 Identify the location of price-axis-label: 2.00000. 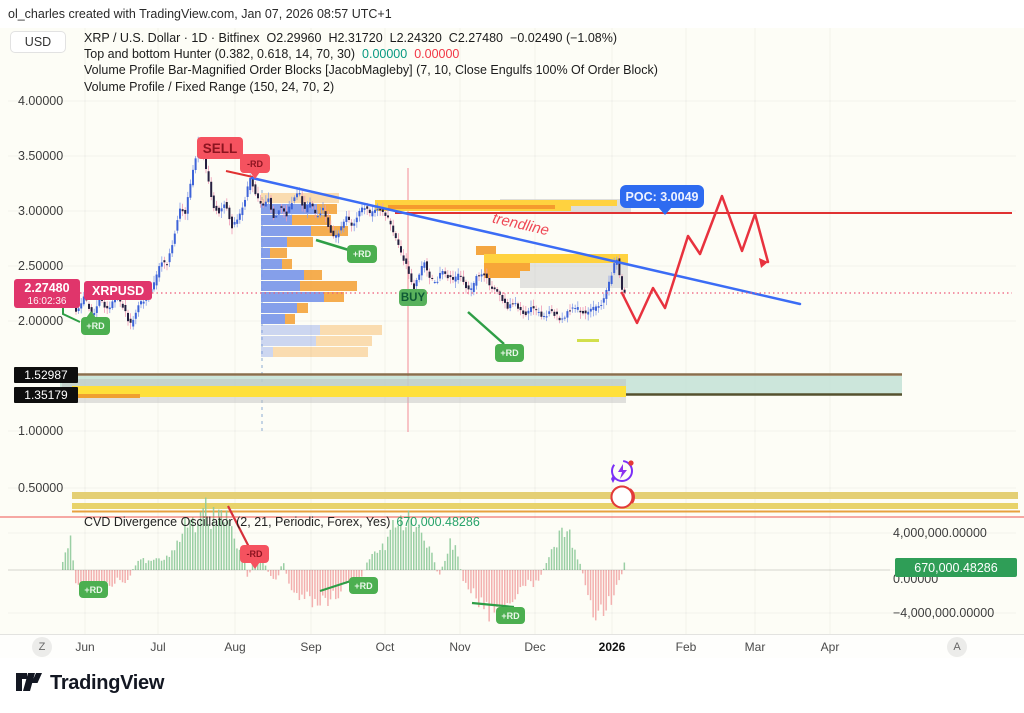
(41, 321).